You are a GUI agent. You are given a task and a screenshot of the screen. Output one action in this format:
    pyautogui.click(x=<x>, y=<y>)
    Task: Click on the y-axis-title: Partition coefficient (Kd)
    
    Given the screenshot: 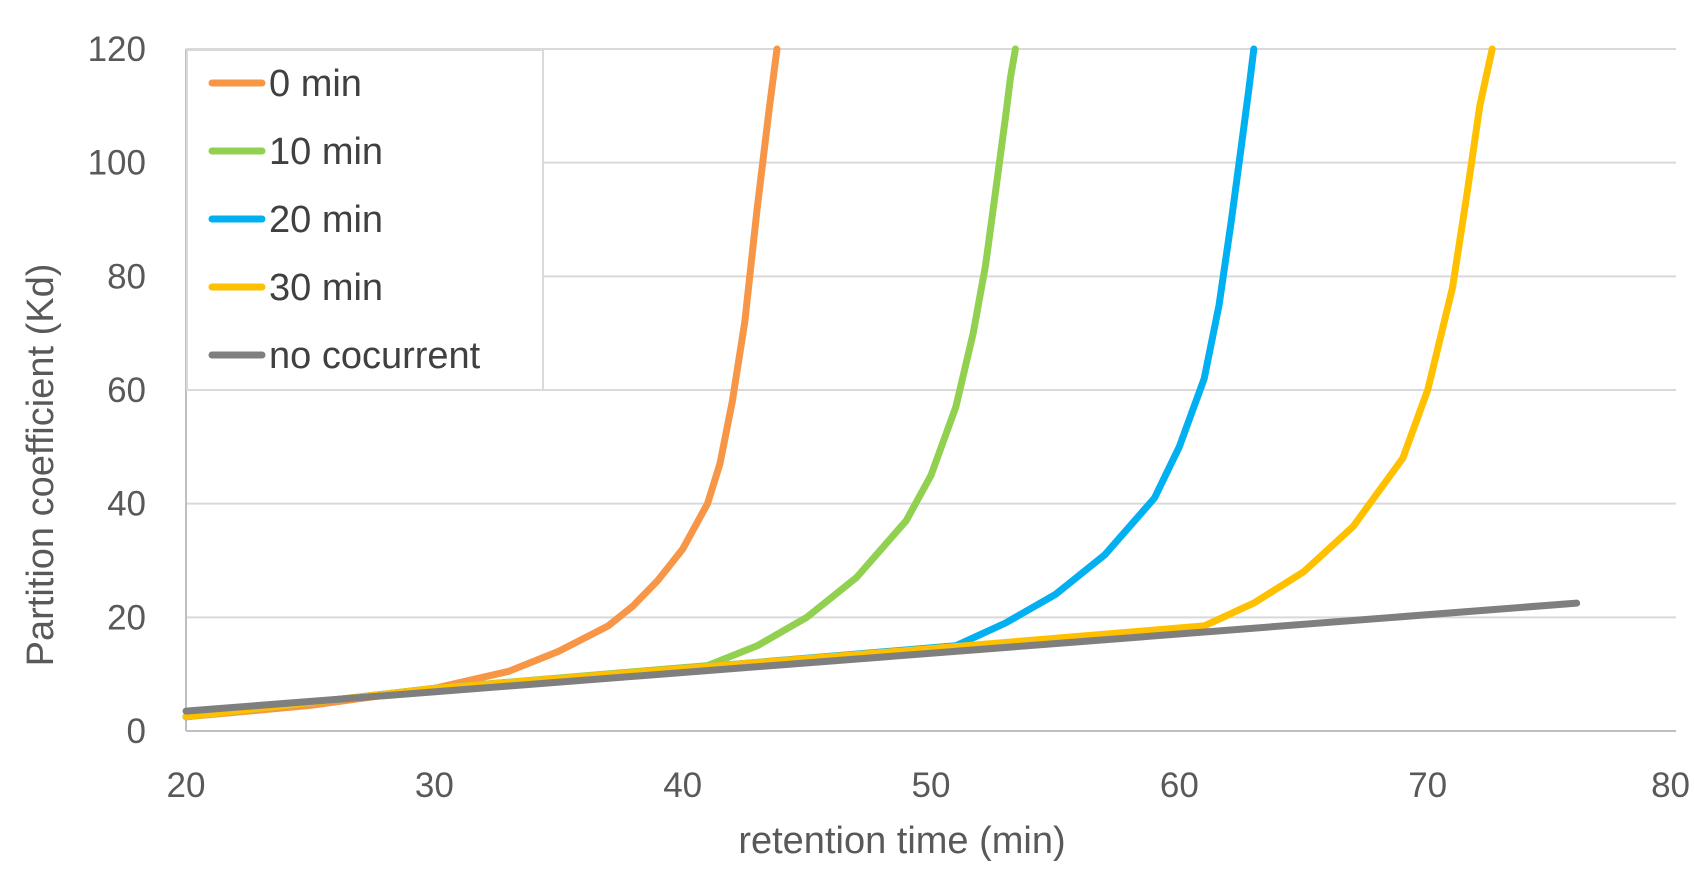 What is the action you would take?
    pyautogui.click(x=41, y=465)
    